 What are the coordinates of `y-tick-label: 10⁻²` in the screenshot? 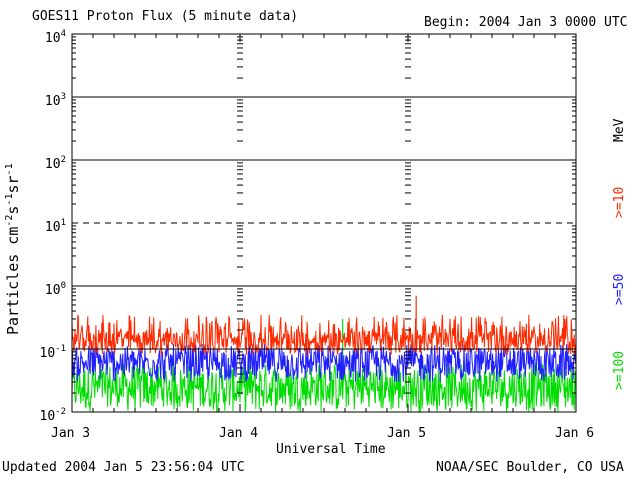 It's located at (53, 415).